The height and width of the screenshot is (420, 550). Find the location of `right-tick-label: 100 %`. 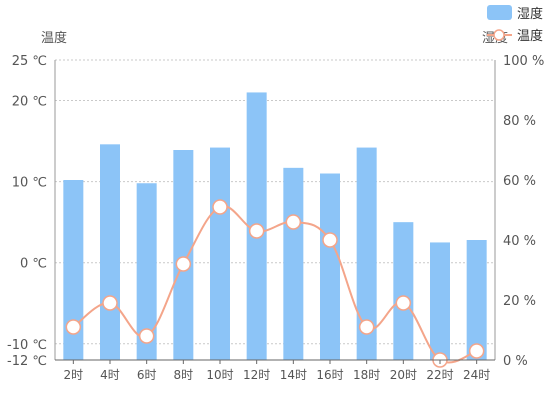

right-tick-label: 100 % is located at coordinates (523, 61).